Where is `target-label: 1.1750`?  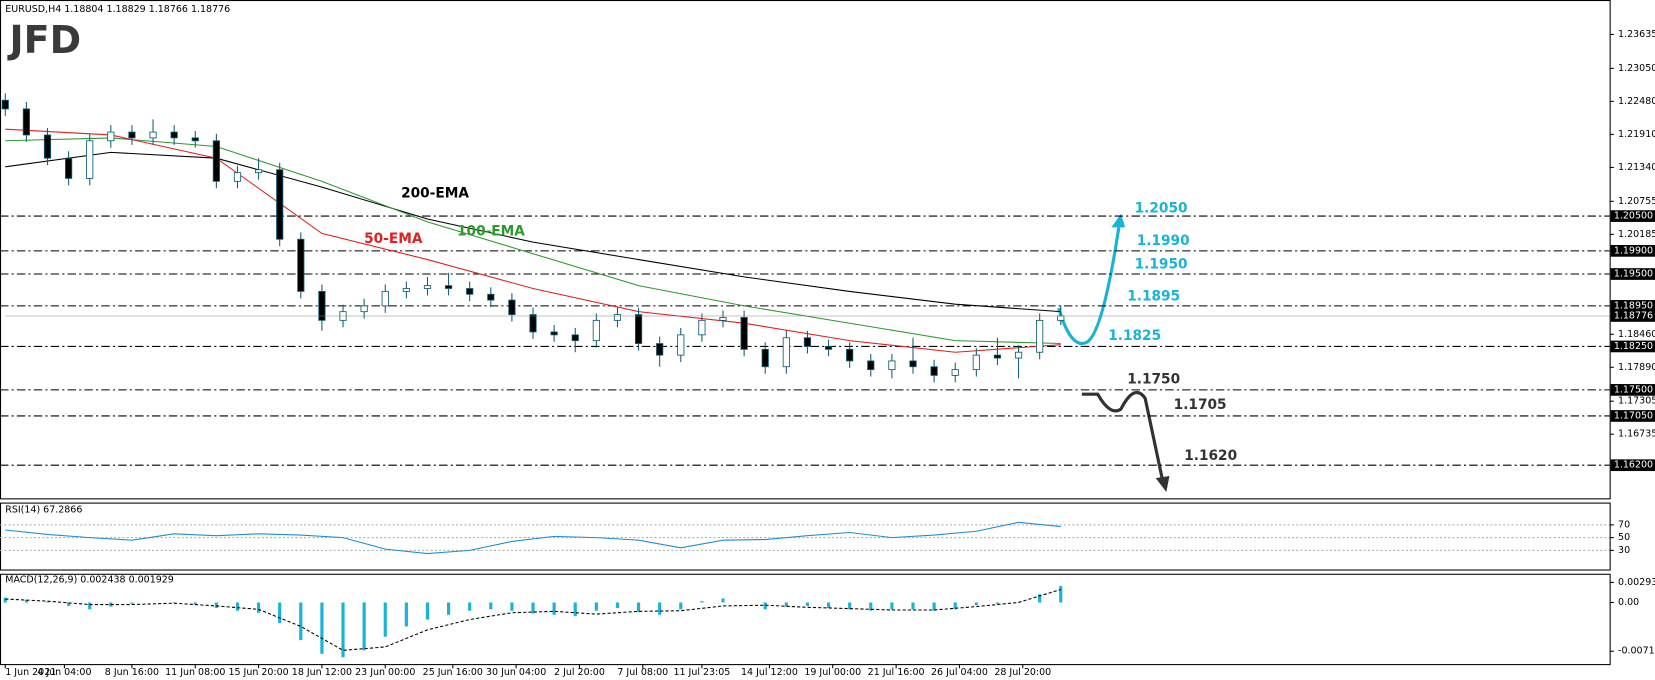 target-label: 1.1750 is located at coordinates (1153, 379).